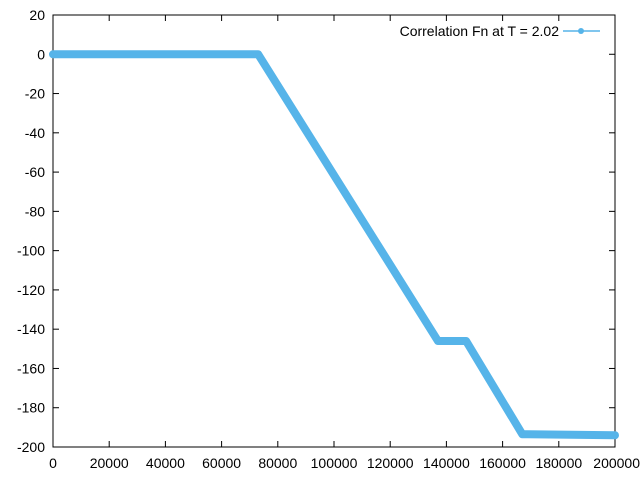 The height and width of the screenshot is (485, 640). Describe the element at coordinates (109, 463) in the screenshot. I see `x-tick-label: 20000` at that location.